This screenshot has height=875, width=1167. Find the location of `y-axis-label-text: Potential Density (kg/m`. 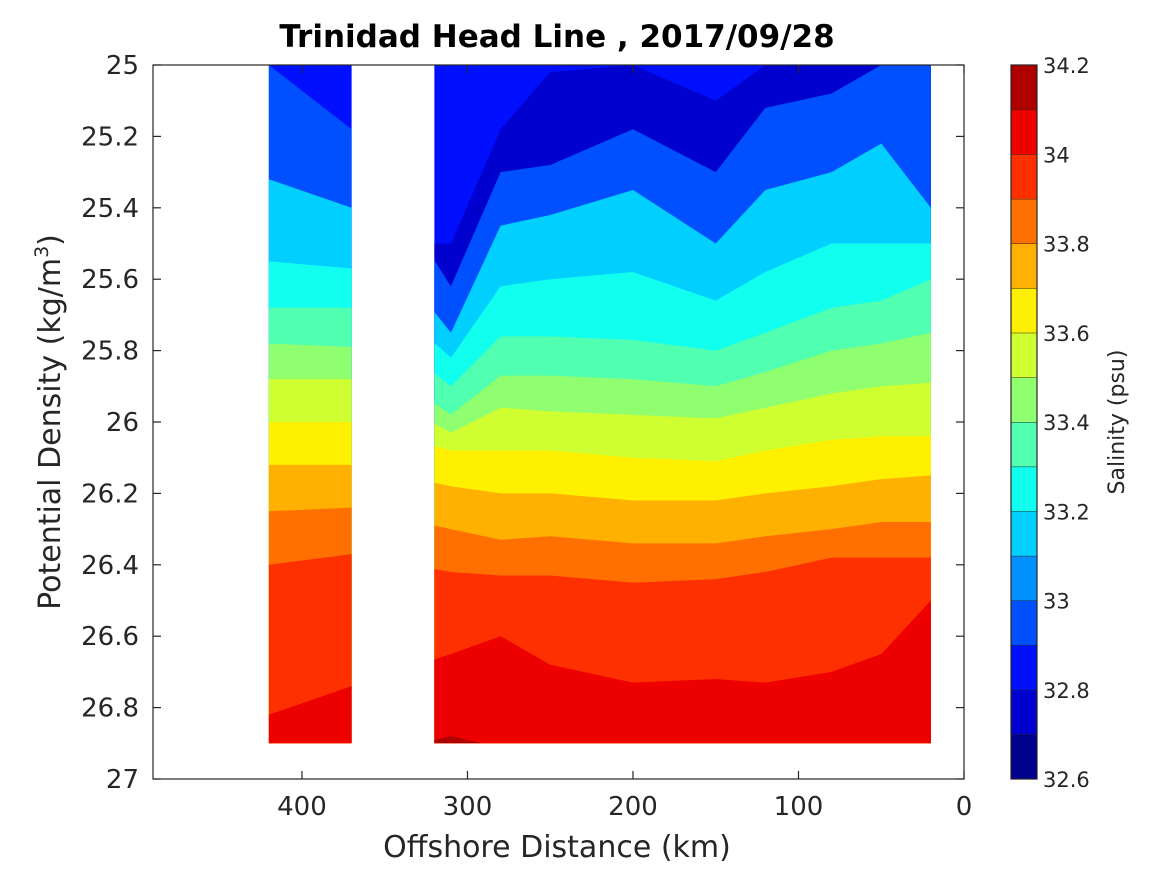

y-axis-label-text: Potential Density (kg/m is located at coordinates (50, 434).